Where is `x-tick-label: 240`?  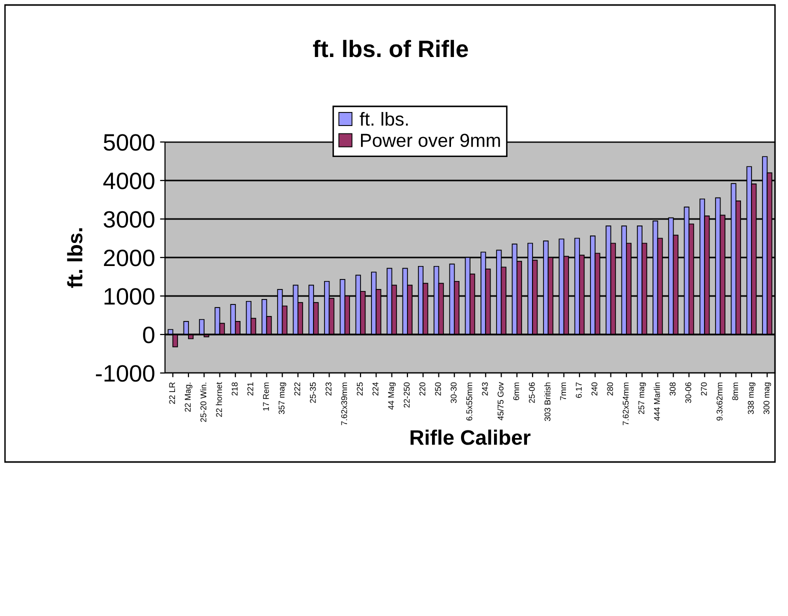 x-tick-label: 240 is located at coordinates (594, 389).